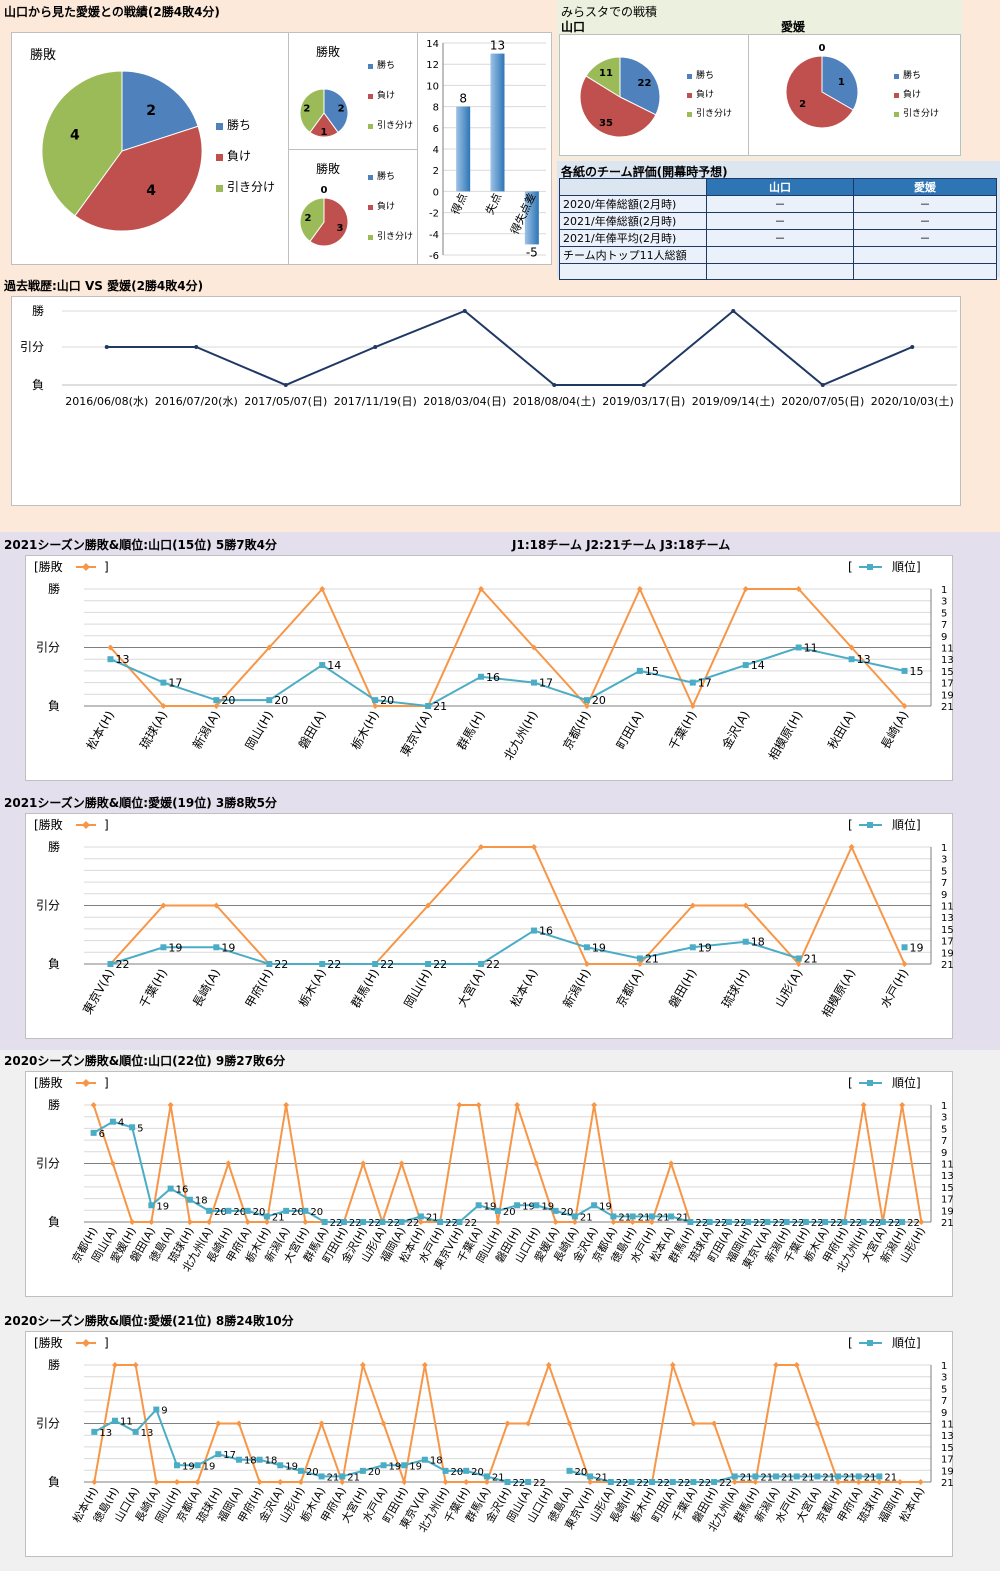 This screenshot has height=1571, width=1000. I want to click on x-tick-label: 松本(A), so click(524, 988).